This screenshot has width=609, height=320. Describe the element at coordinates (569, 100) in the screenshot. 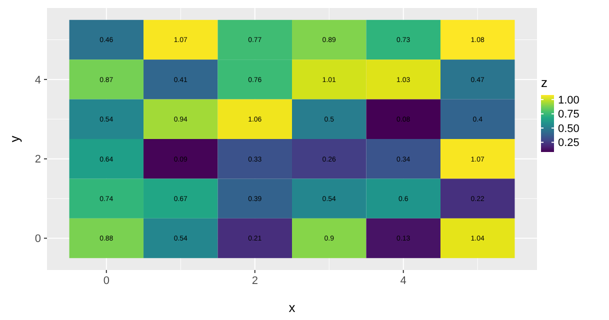

I see `color-bar-label: 1.00` at that location.